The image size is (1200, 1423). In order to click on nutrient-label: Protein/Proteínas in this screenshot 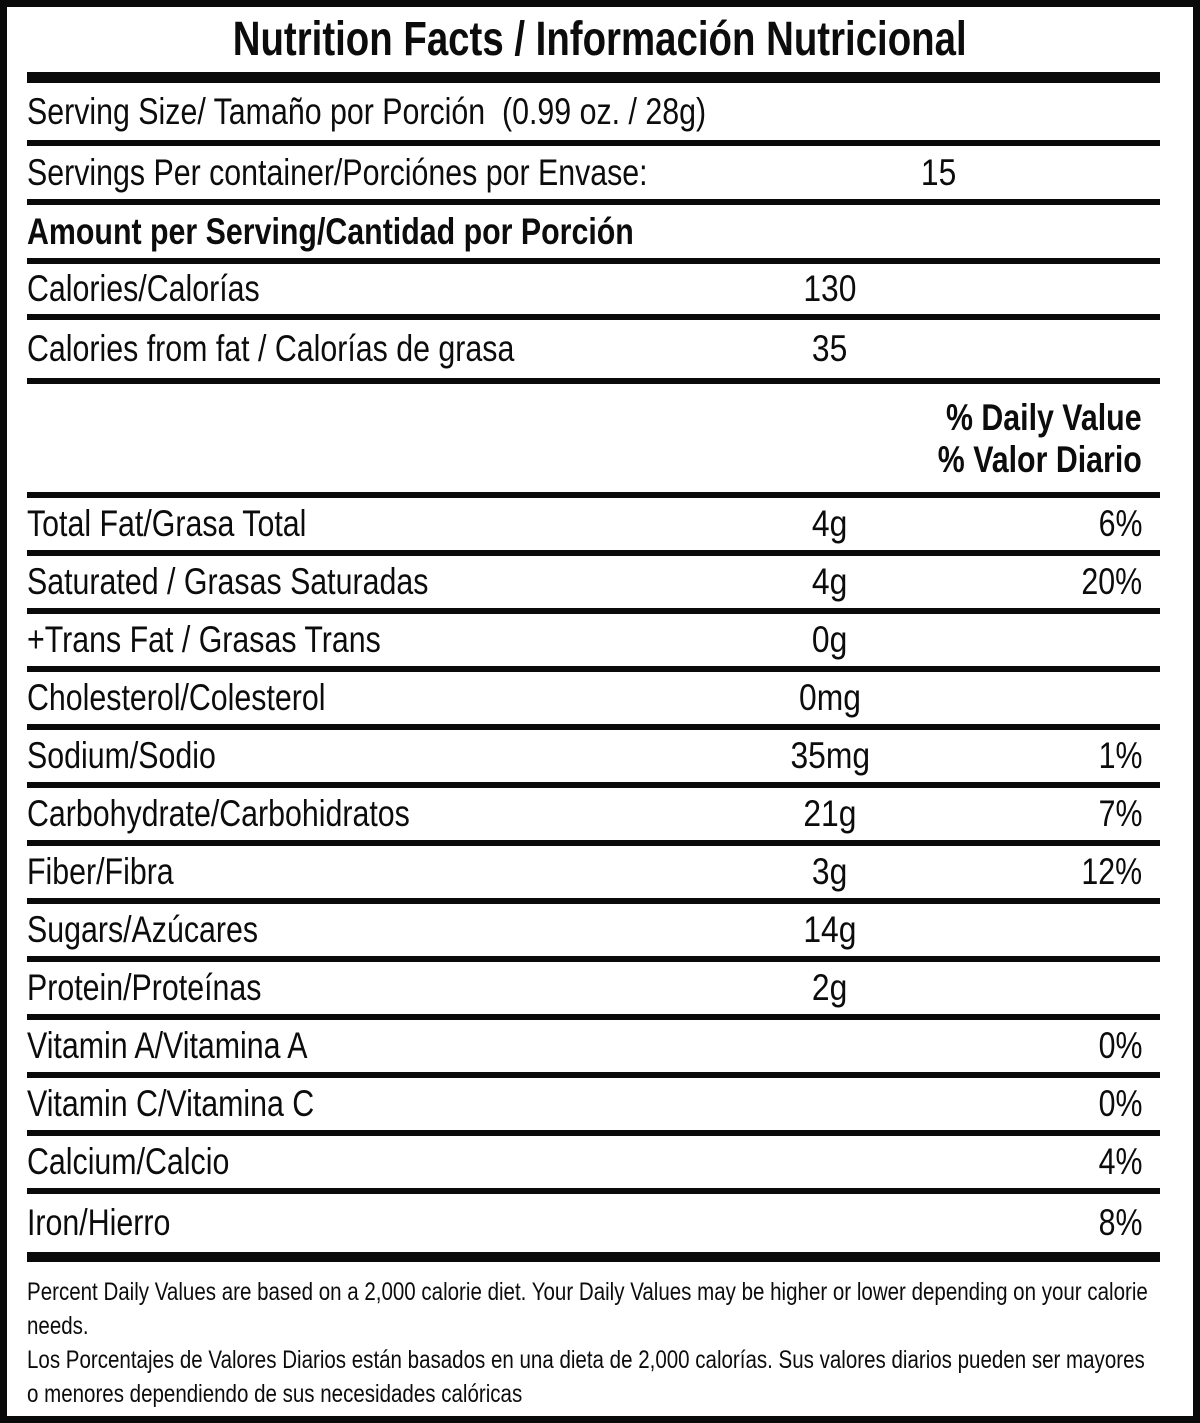, I will do `click(144, 987)`.